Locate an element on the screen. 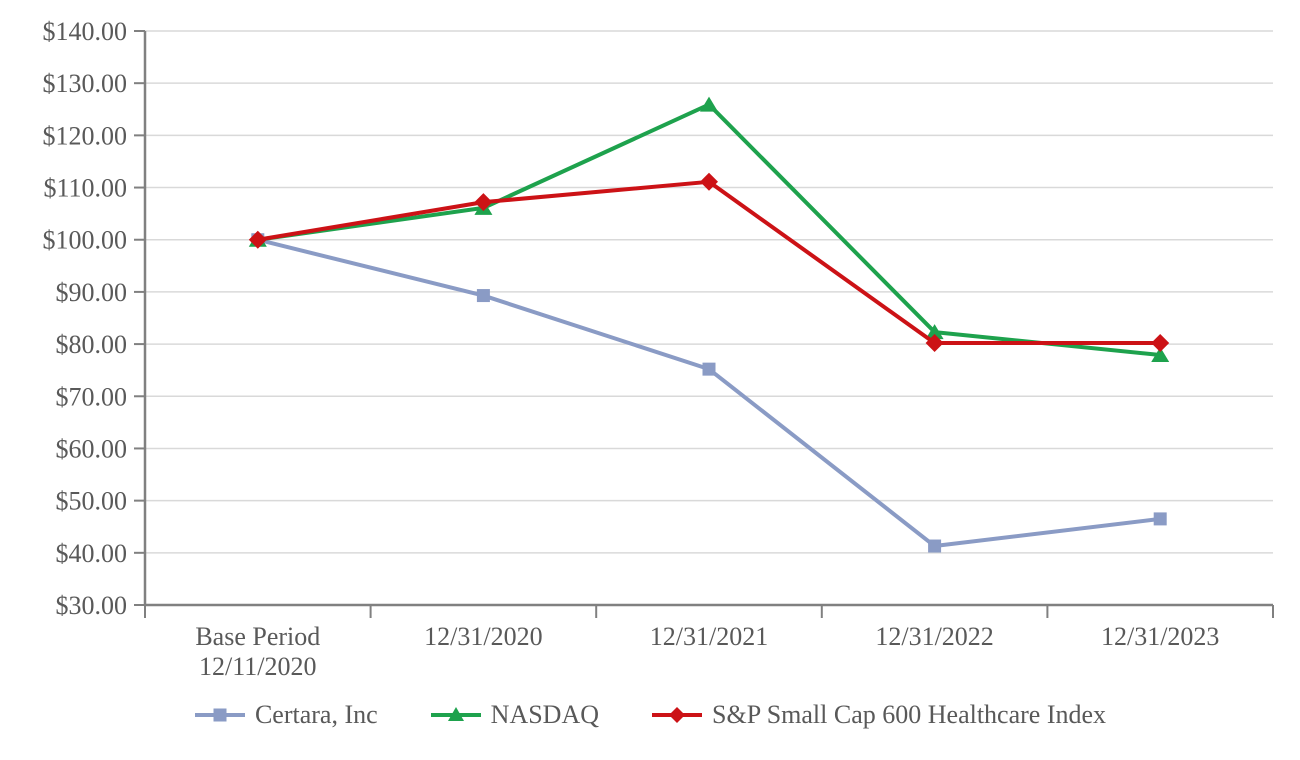 The width and height of the screenshot is (1300, 760). x-category-label: 12/31/2021 is located at coordinates (709, 636).